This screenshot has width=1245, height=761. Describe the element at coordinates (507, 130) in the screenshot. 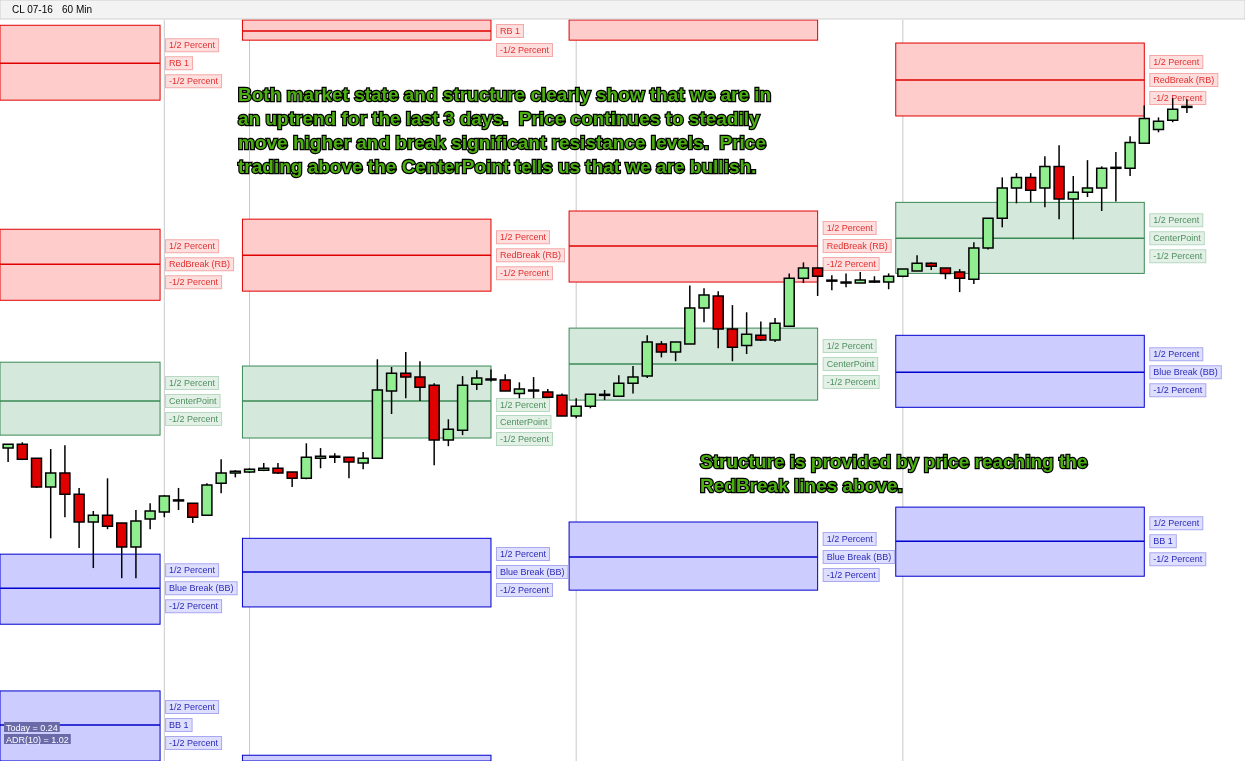

I see `annotation: Both market state and structure clearly show that we are in an uptrend for the last 3 days. Price continues to steadily move higher and break significant resistance levels. Price trading above the CenterPoint tells us that we are bullish.` at that location.